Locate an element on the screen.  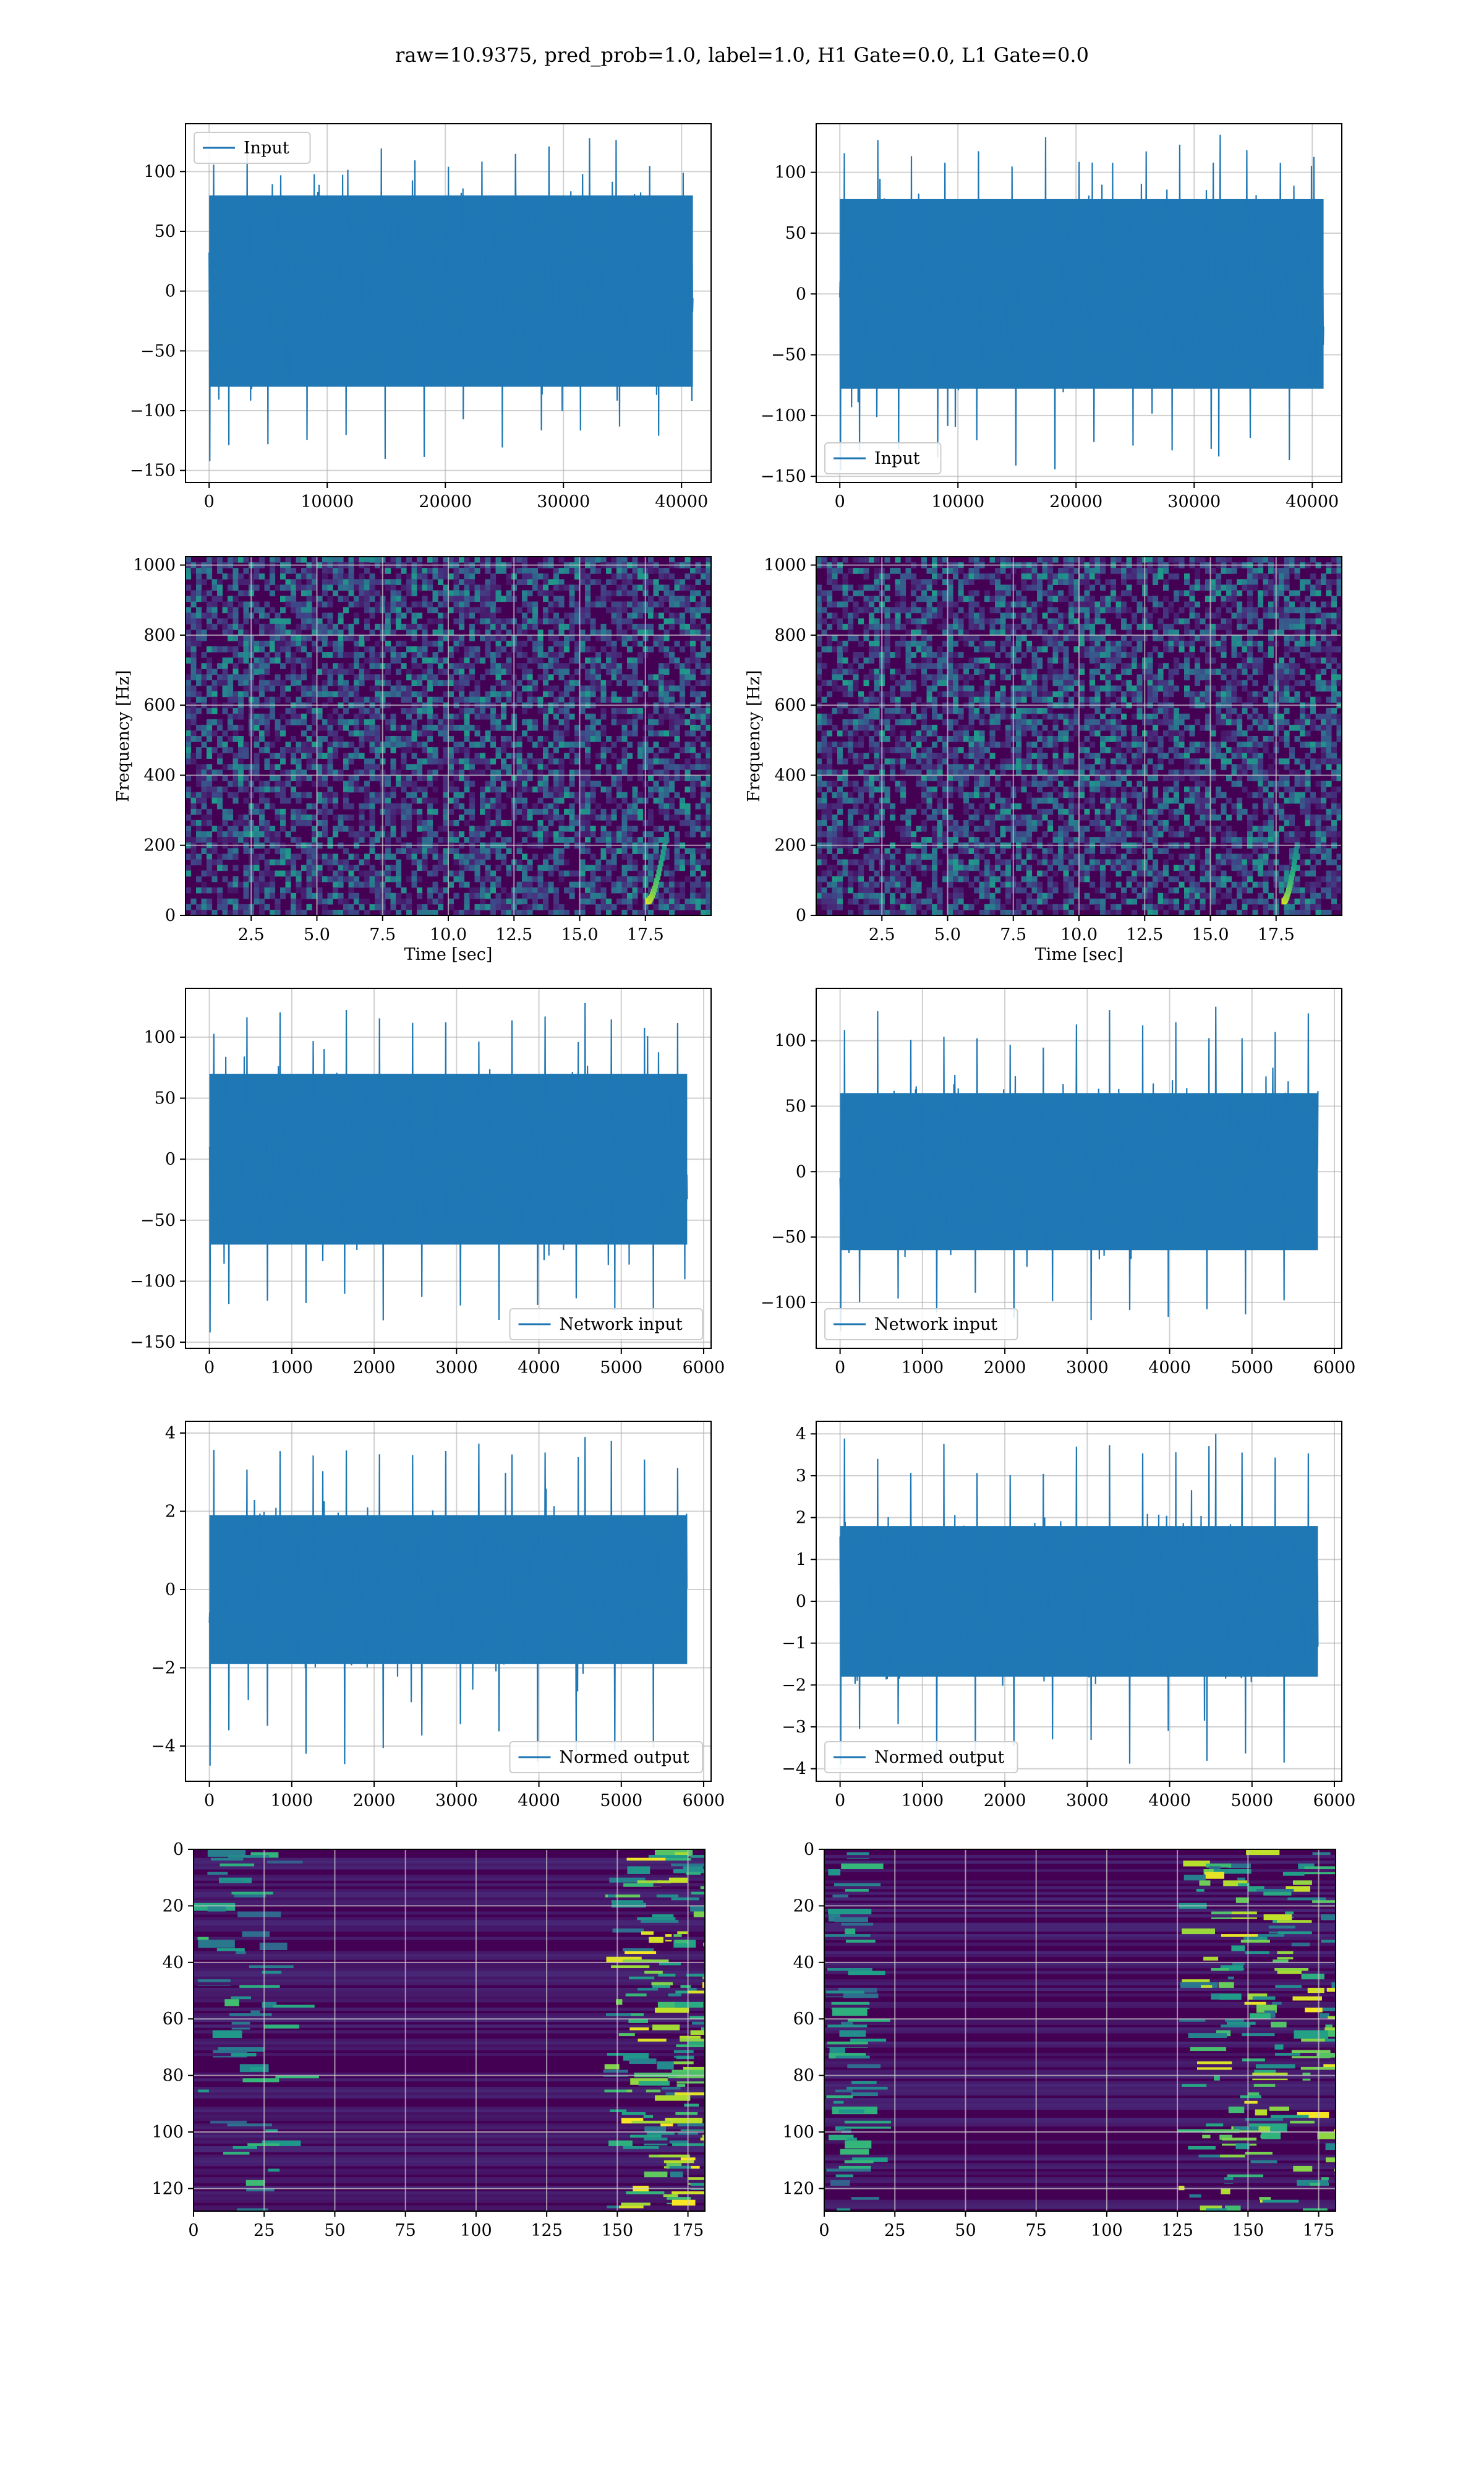
y-tick-label: 3 is located at coordinates (801, 1476).